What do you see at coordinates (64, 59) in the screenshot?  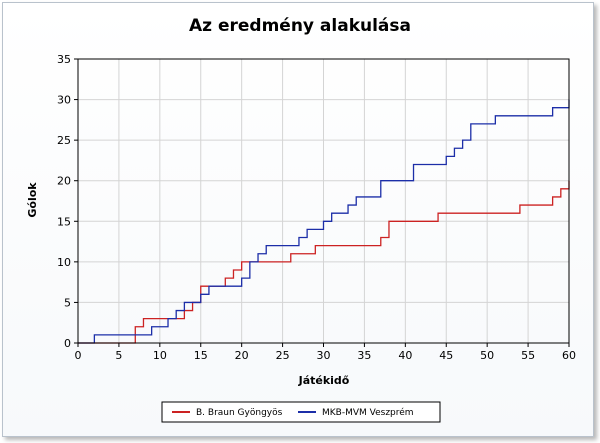 I see `y-tick-label: 35` at bounding box center [64, 59].